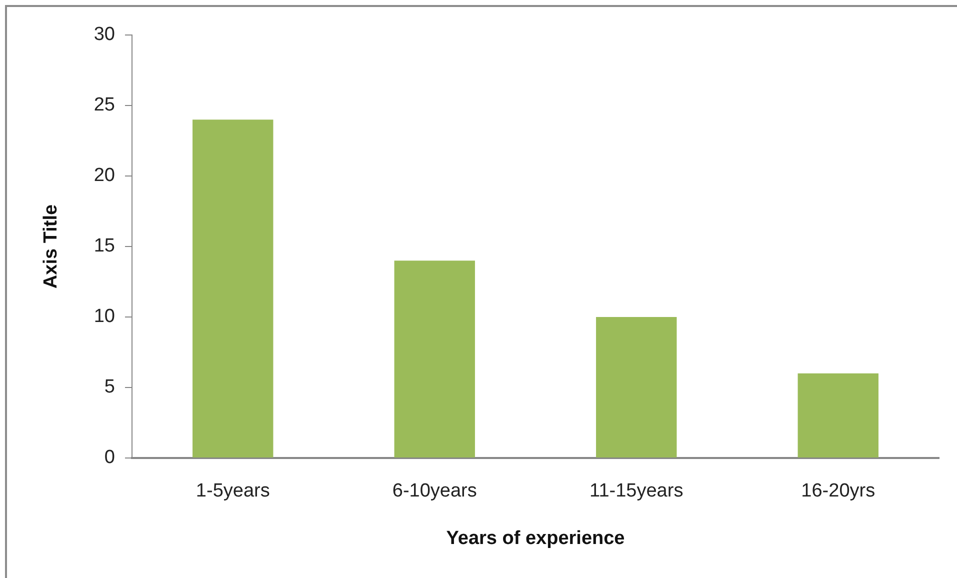 The height and width of the screenshot is (578, 957). I want to click on y-axis-title: Axis Title, so click(51, 246).